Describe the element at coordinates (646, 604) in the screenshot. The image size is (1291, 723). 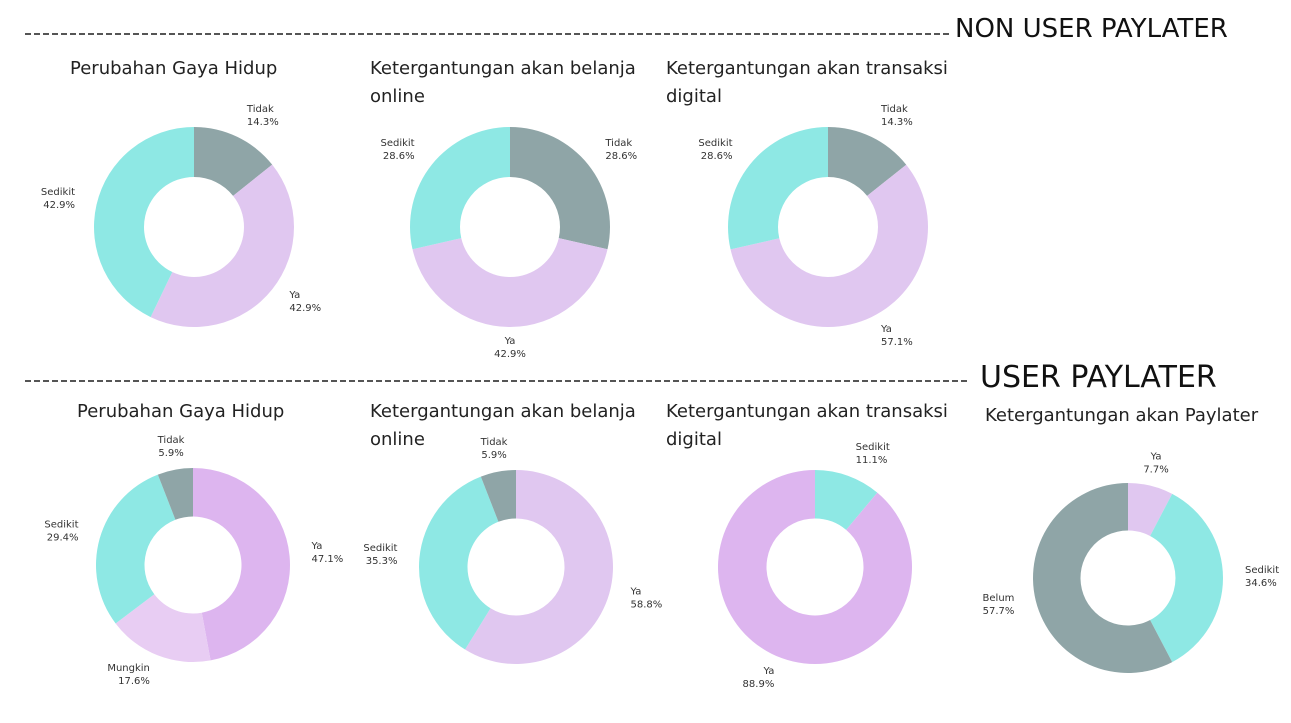
I see `slice-value: 58.8%` at that location.